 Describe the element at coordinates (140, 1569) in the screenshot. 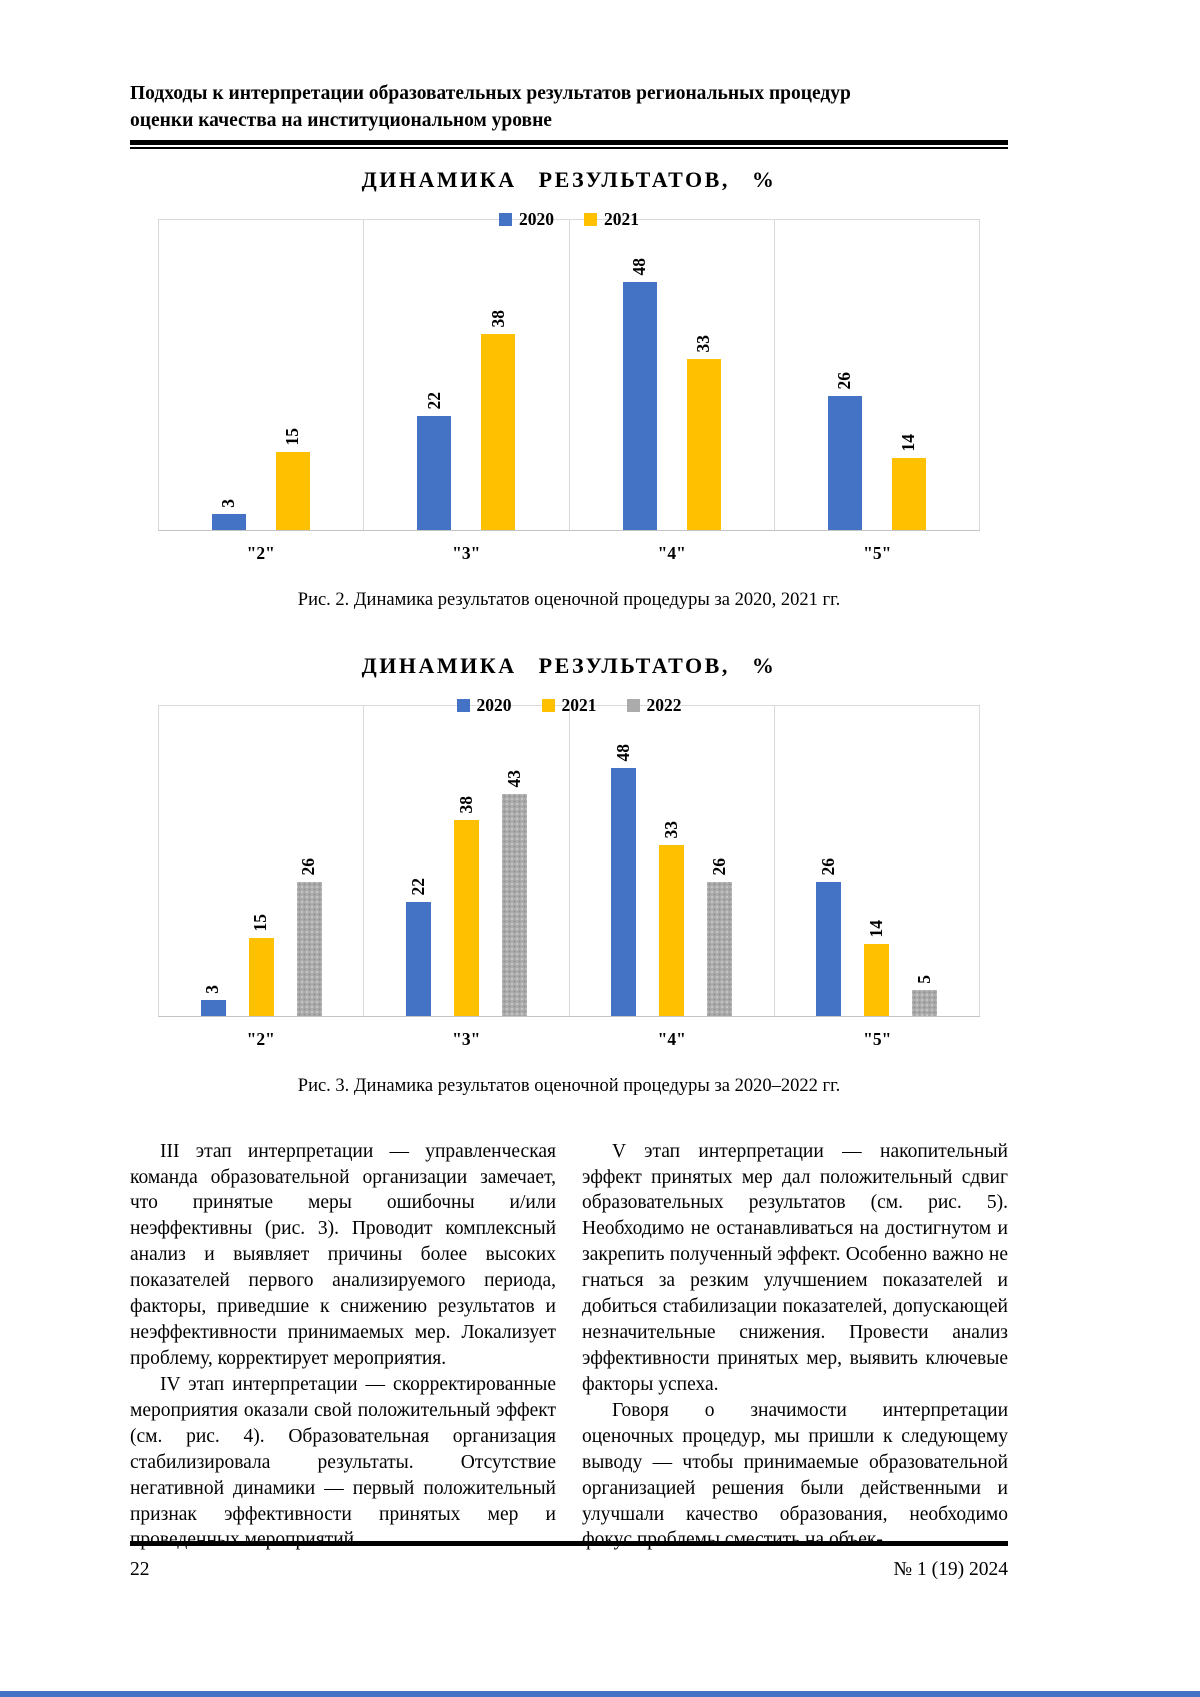

I see `page-number: 22` at that location.